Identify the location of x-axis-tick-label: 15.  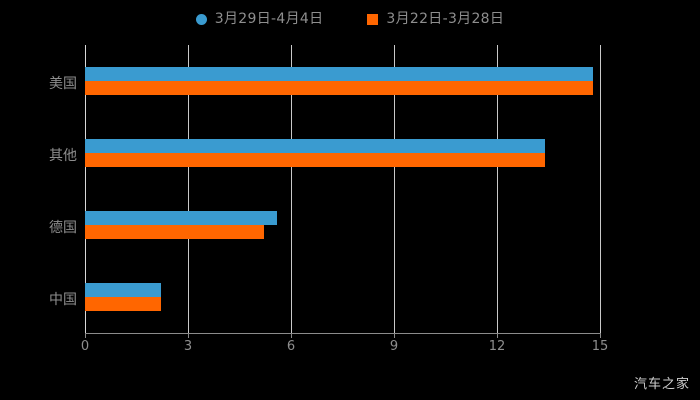
(600, 346).